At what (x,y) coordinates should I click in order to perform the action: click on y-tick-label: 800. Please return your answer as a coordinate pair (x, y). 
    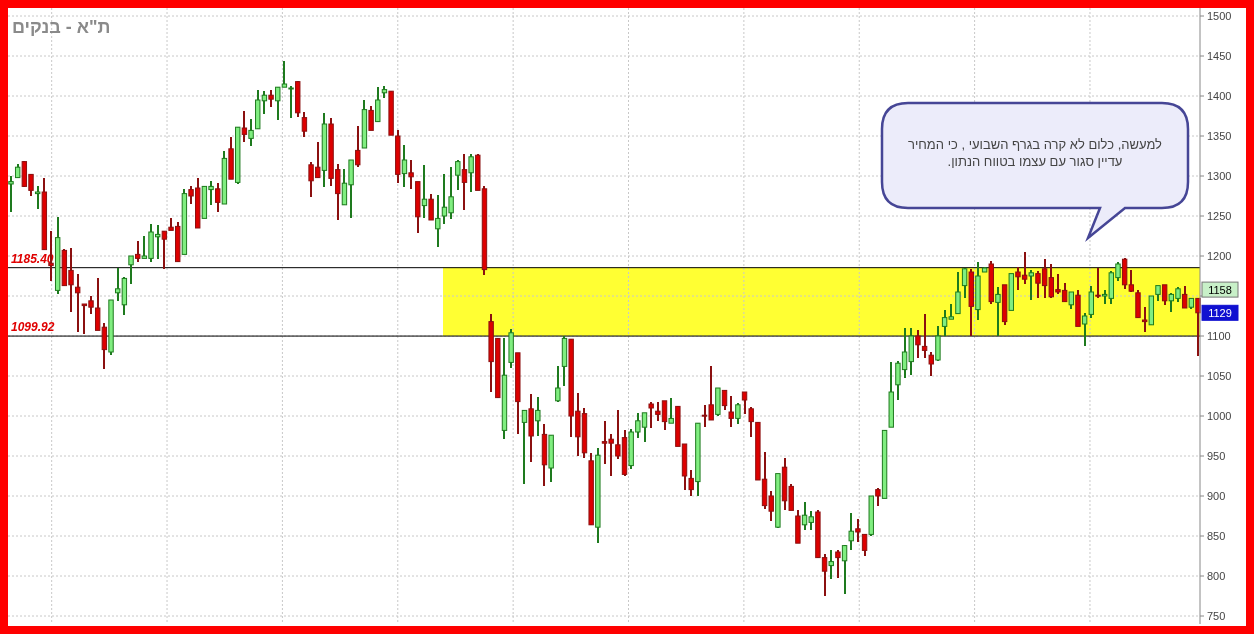
    Looking at the image, I should click on (1216, 576).